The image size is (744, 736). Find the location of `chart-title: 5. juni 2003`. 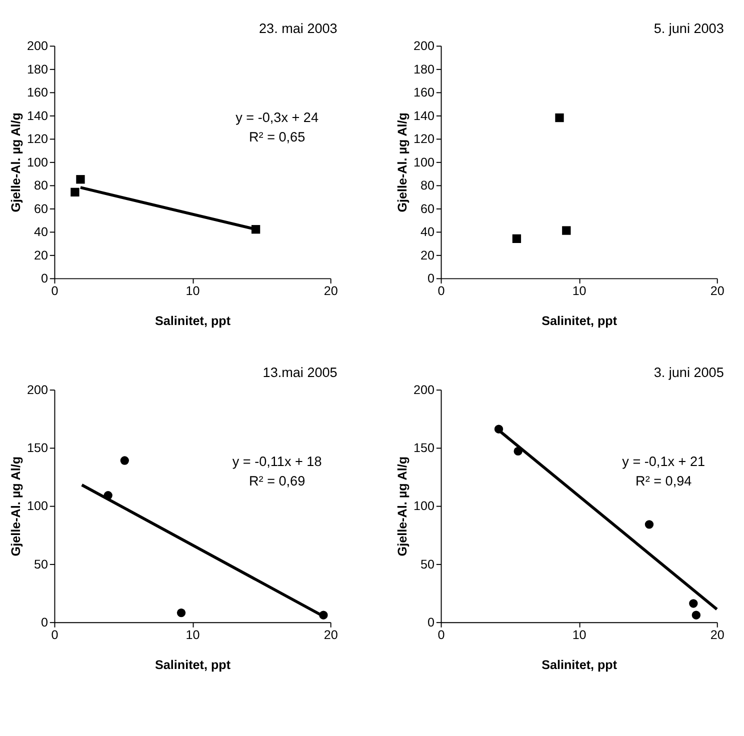

chart-title: 5. juni 2003 is located at coordinates (689, 28).